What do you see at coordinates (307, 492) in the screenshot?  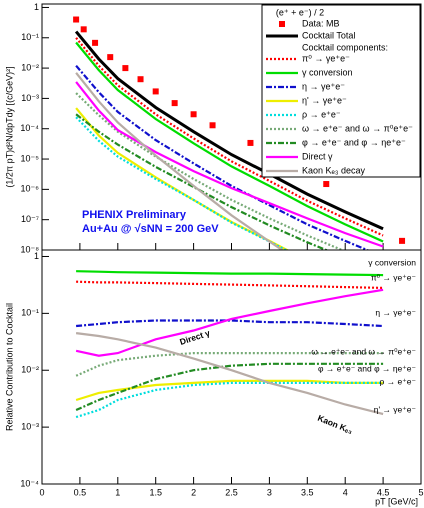 I see `x-tick-label: 3.5` at bounding box center [307, 492].